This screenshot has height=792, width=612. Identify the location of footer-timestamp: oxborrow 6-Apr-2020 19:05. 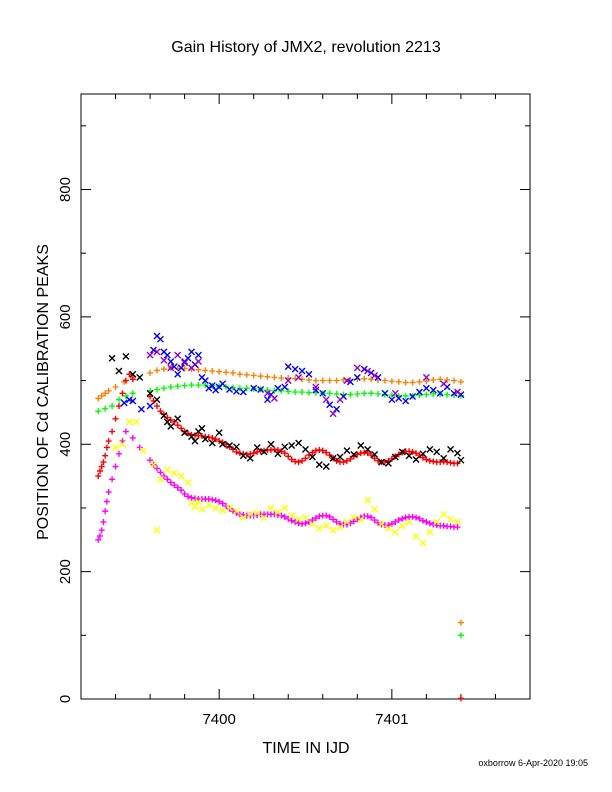
(533, 763).